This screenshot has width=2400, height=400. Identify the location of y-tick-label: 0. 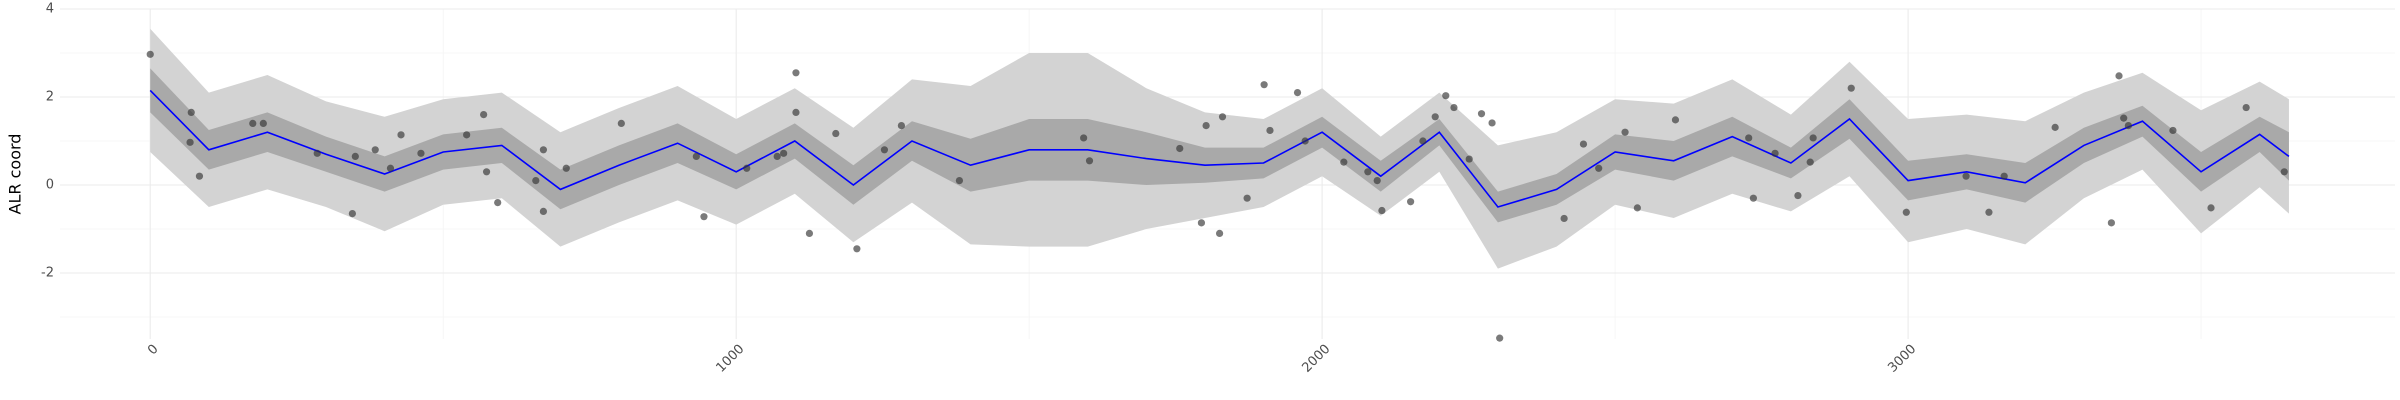
(50, 185).